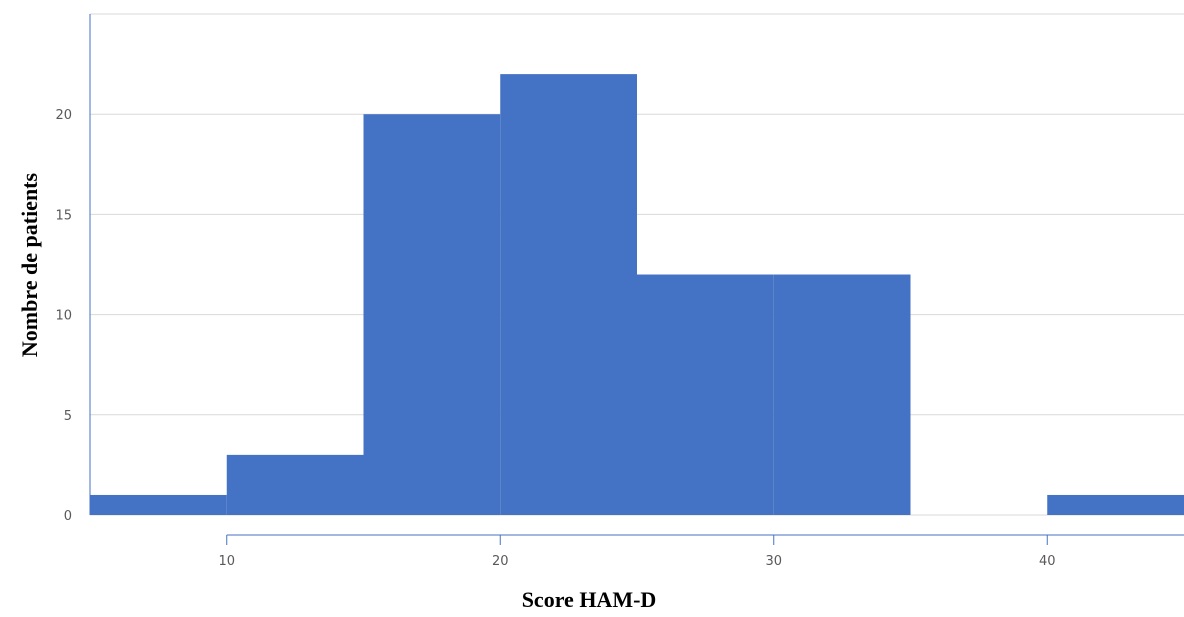 This screenshot has height=617, width=1184. I want to click on y-tick-label: 5, so click(68, 416).